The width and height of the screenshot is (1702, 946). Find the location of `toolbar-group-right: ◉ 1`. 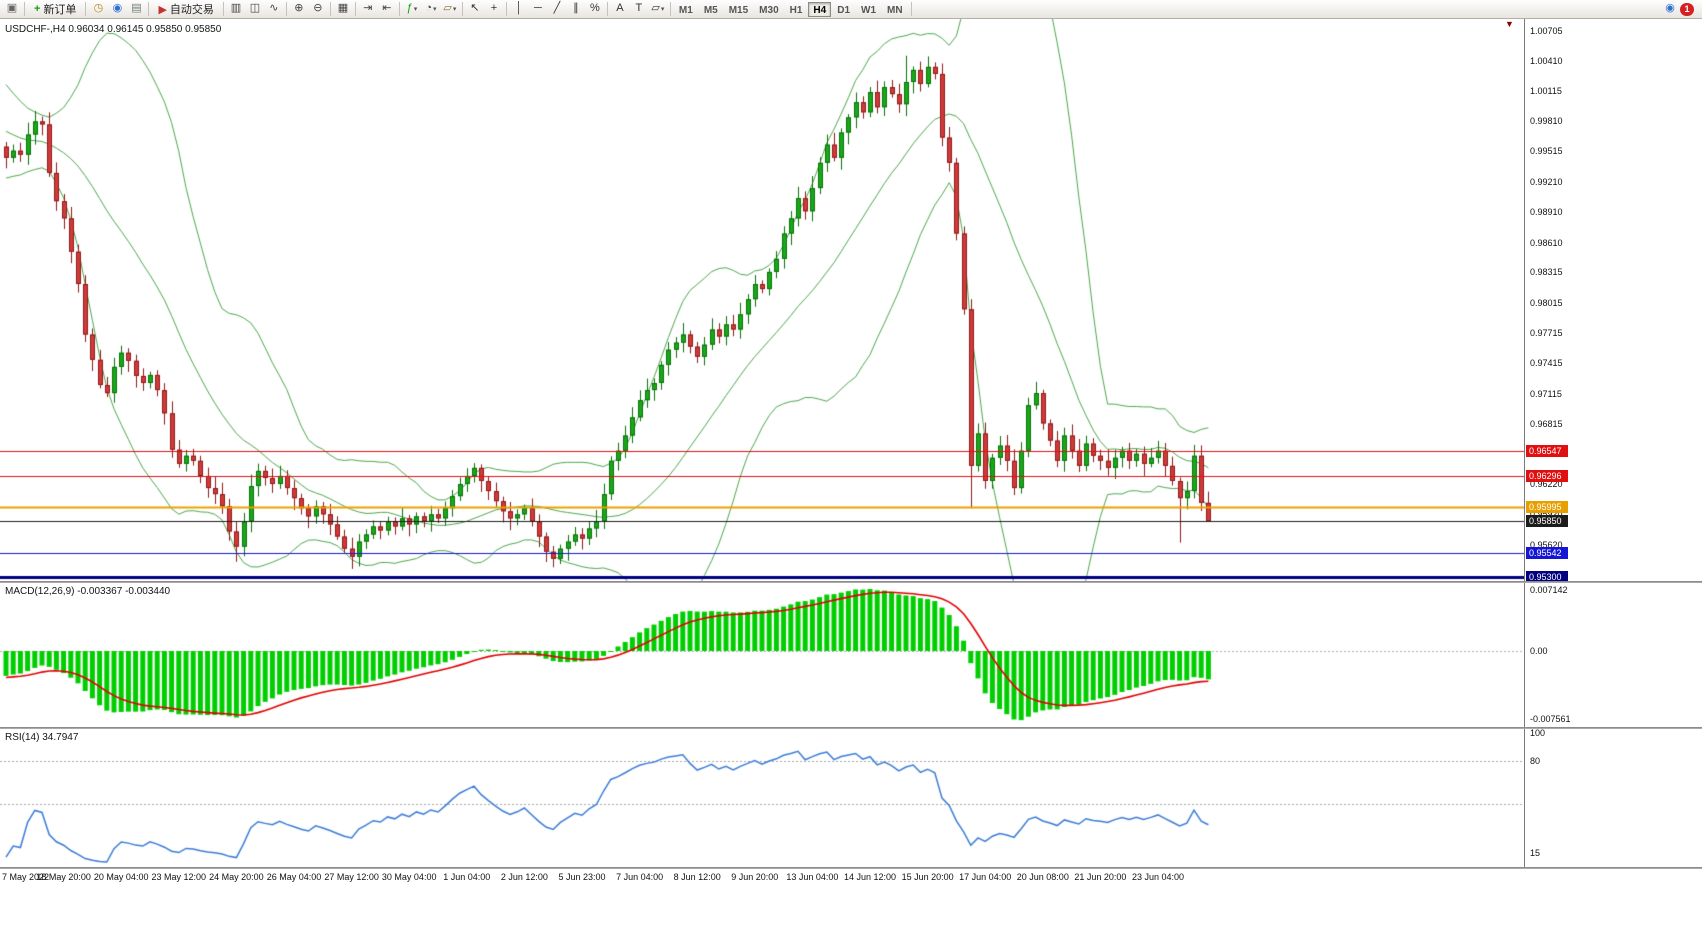

toolbar-group-right: ◉ 1 is located at coordinates (1677, 9).